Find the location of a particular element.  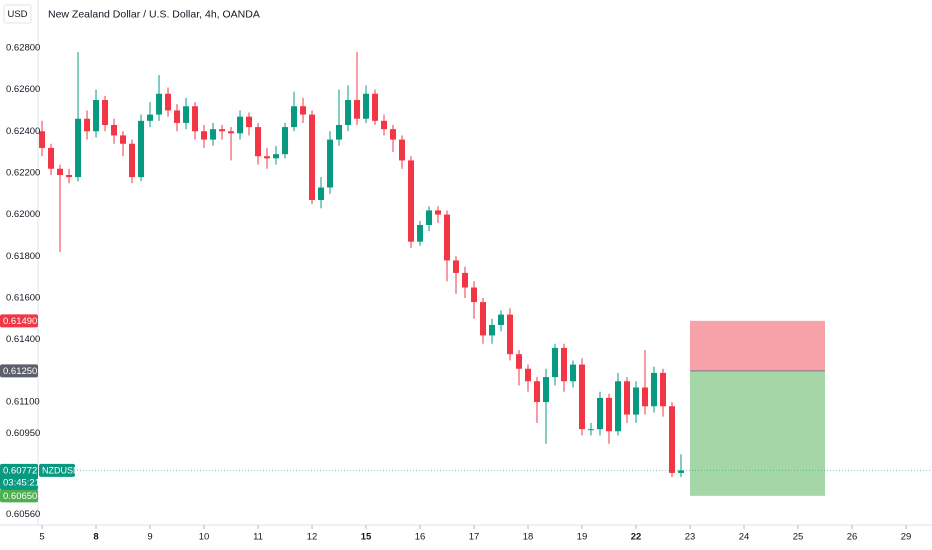

currency: USD is located at coordinates (17, 14).